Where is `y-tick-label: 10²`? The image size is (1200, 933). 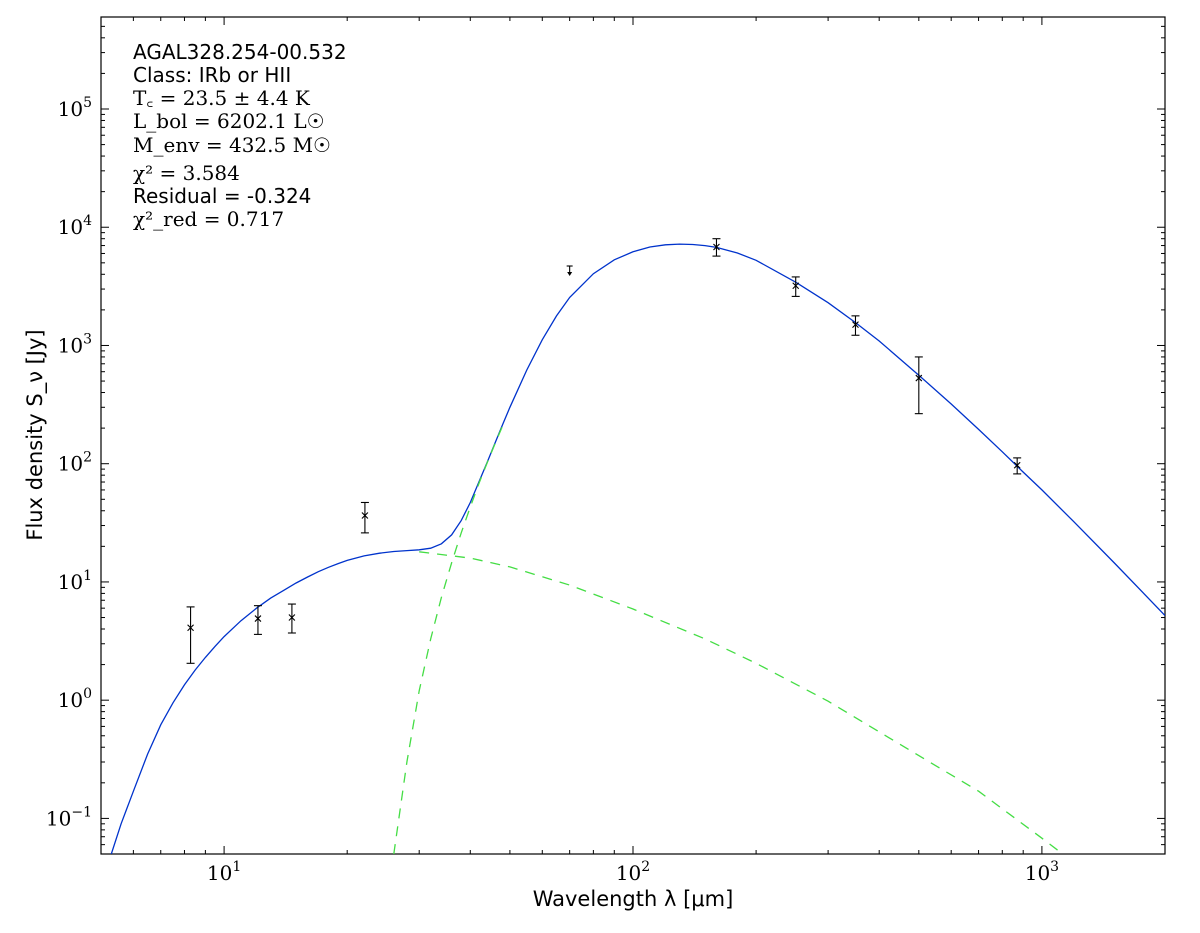
y-tick-label: 10² is located at coordinates (75, 463).